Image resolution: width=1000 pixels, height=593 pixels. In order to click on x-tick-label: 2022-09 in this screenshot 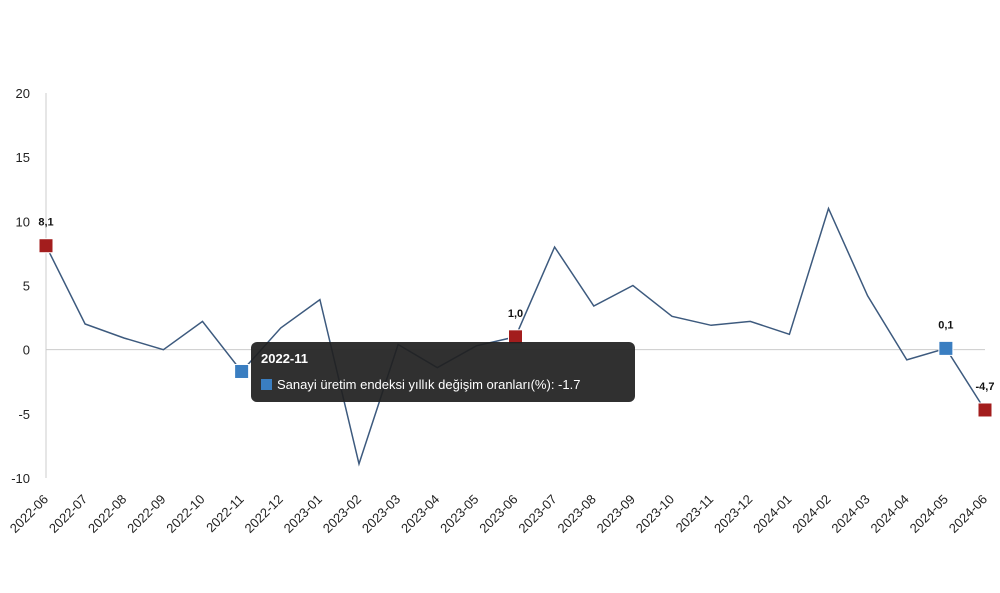, I will do `click(146, 514)`.